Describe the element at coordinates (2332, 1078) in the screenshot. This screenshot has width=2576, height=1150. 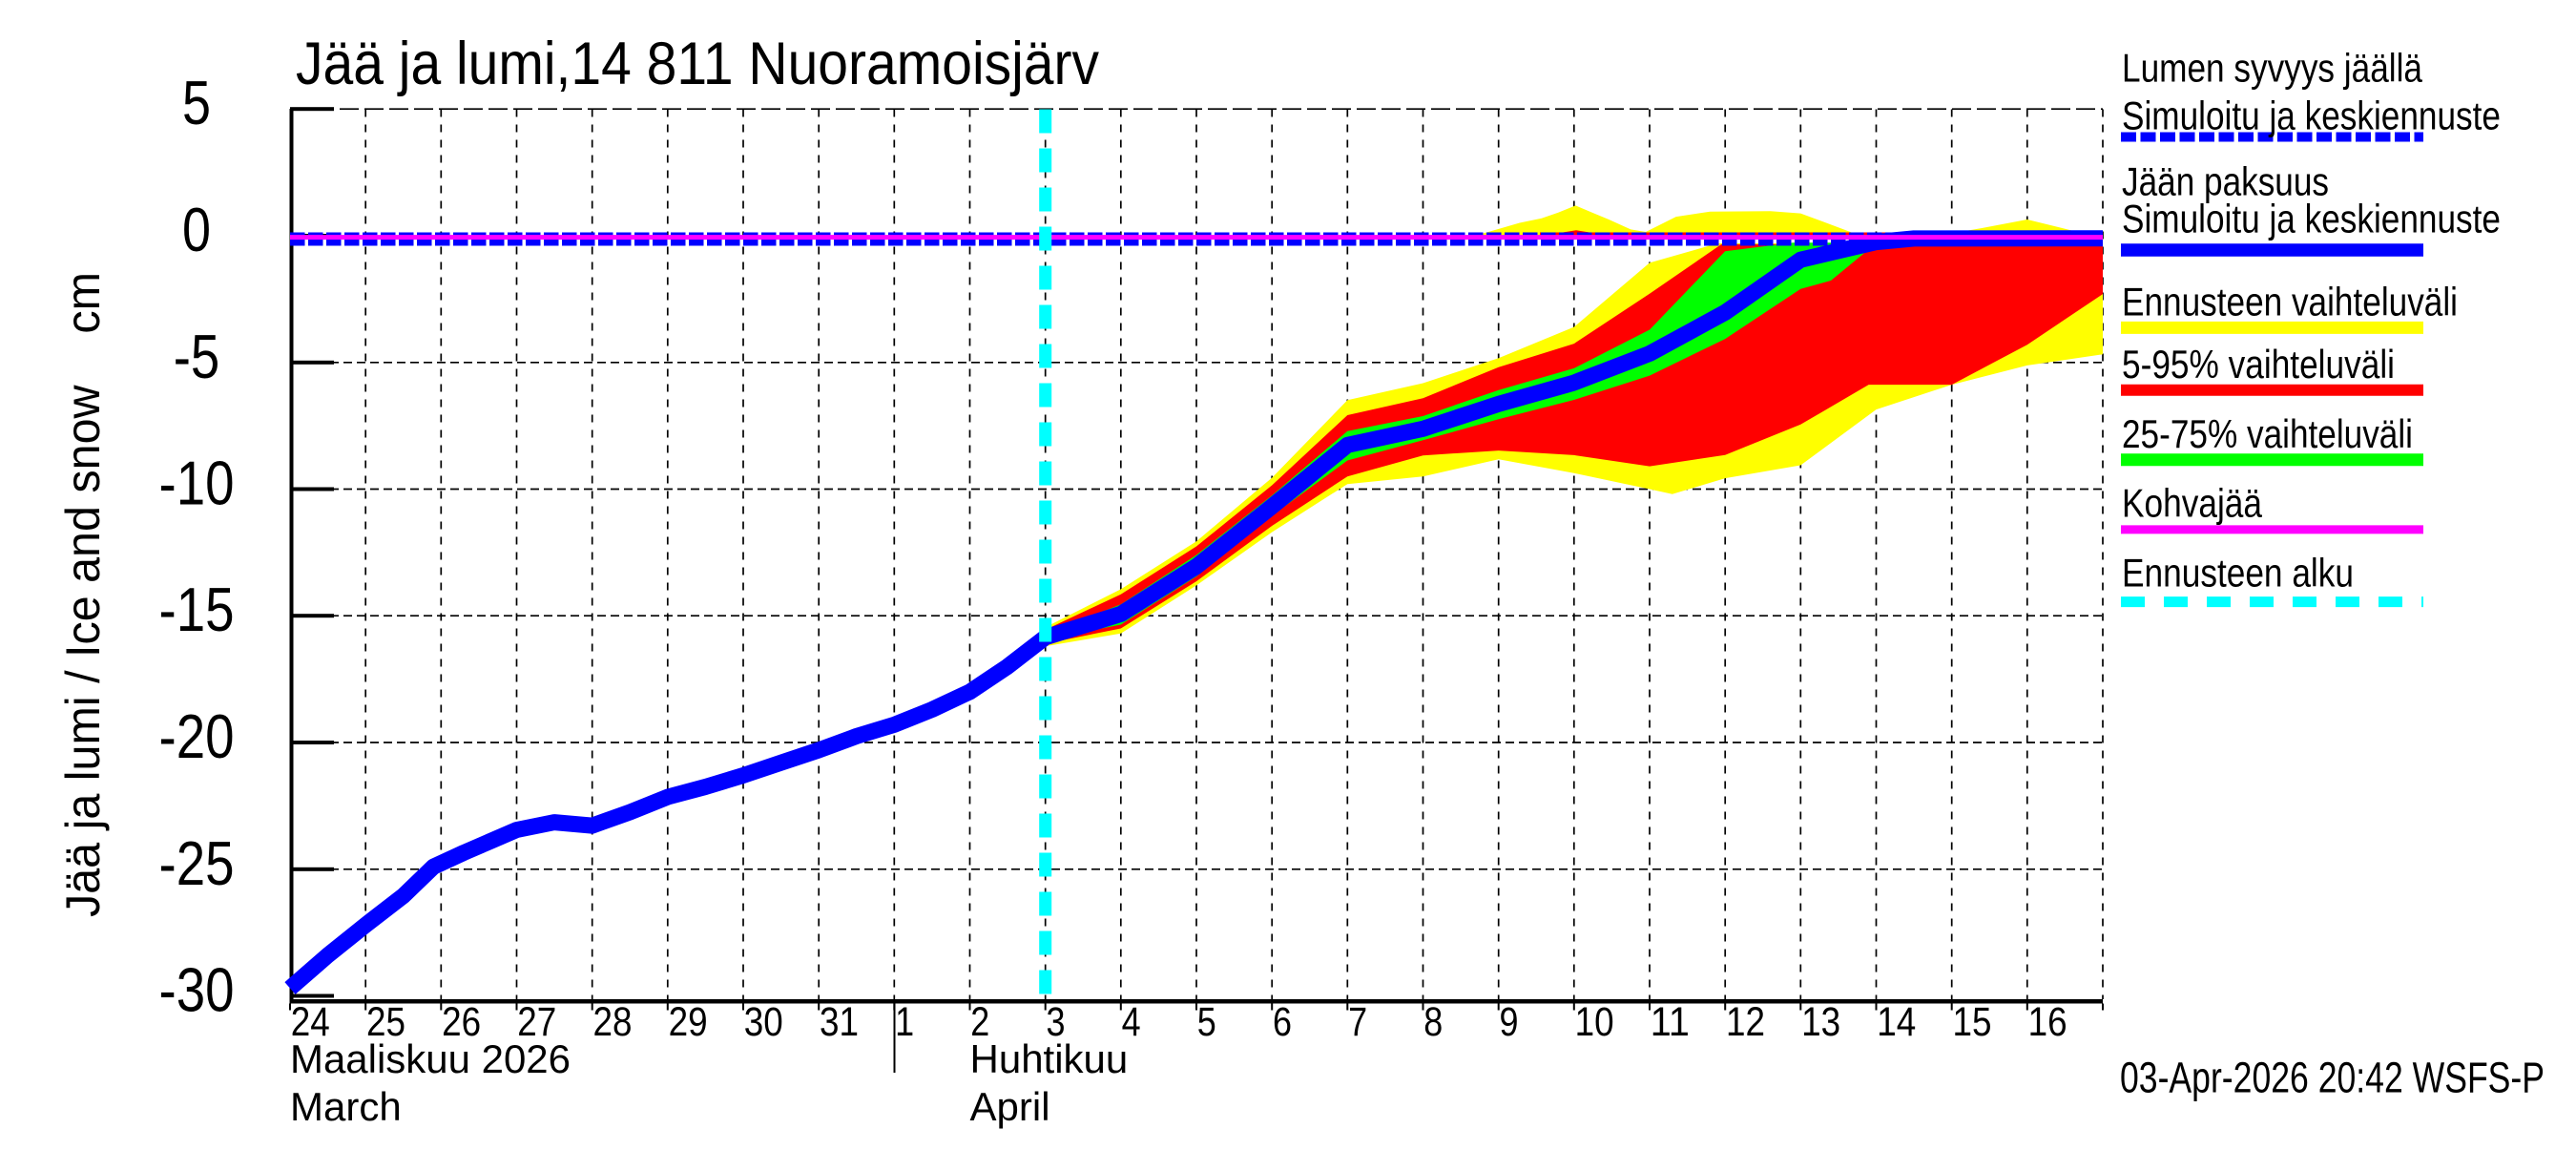
I see `svg-text: 03-Apr-2026 20:42 WSFS-P` at that location.